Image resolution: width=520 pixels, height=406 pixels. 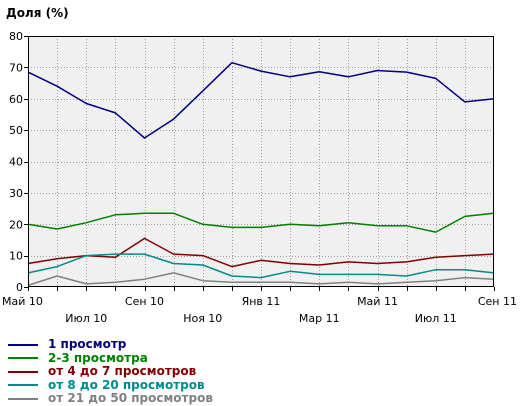 What do you see at coordinates (202, 318) in the screenshot?
I see `x-tick-label: Ноя 10` at bounding box center [202, 318].